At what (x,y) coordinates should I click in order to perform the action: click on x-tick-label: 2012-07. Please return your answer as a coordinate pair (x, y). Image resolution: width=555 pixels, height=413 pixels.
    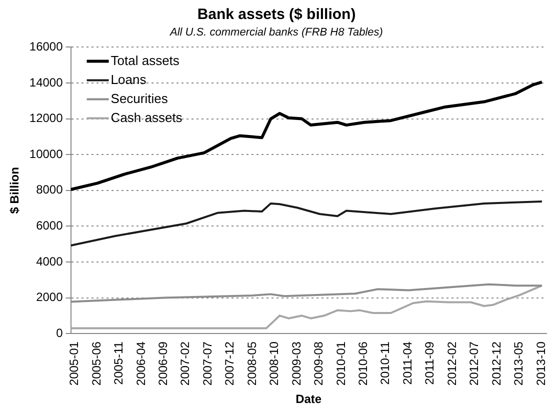
    Looking at the image, I should click on (474, 363).